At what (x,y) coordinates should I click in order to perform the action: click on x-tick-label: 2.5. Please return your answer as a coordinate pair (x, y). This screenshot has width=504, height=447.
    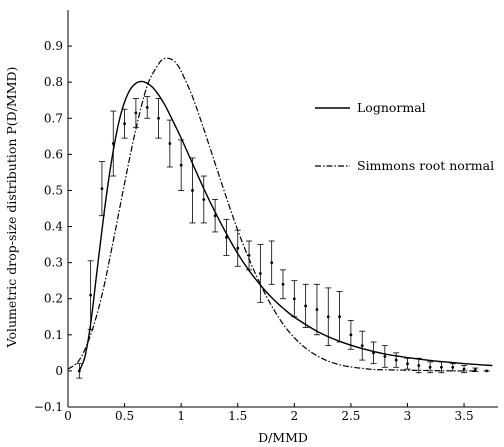
    Looking at the image, I should click on (350, 416).